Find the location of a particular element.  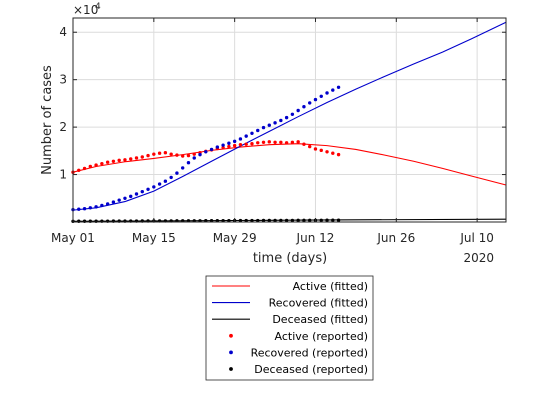

x-tick-label-4: Jun 26 is located at coordinates (395, 238).